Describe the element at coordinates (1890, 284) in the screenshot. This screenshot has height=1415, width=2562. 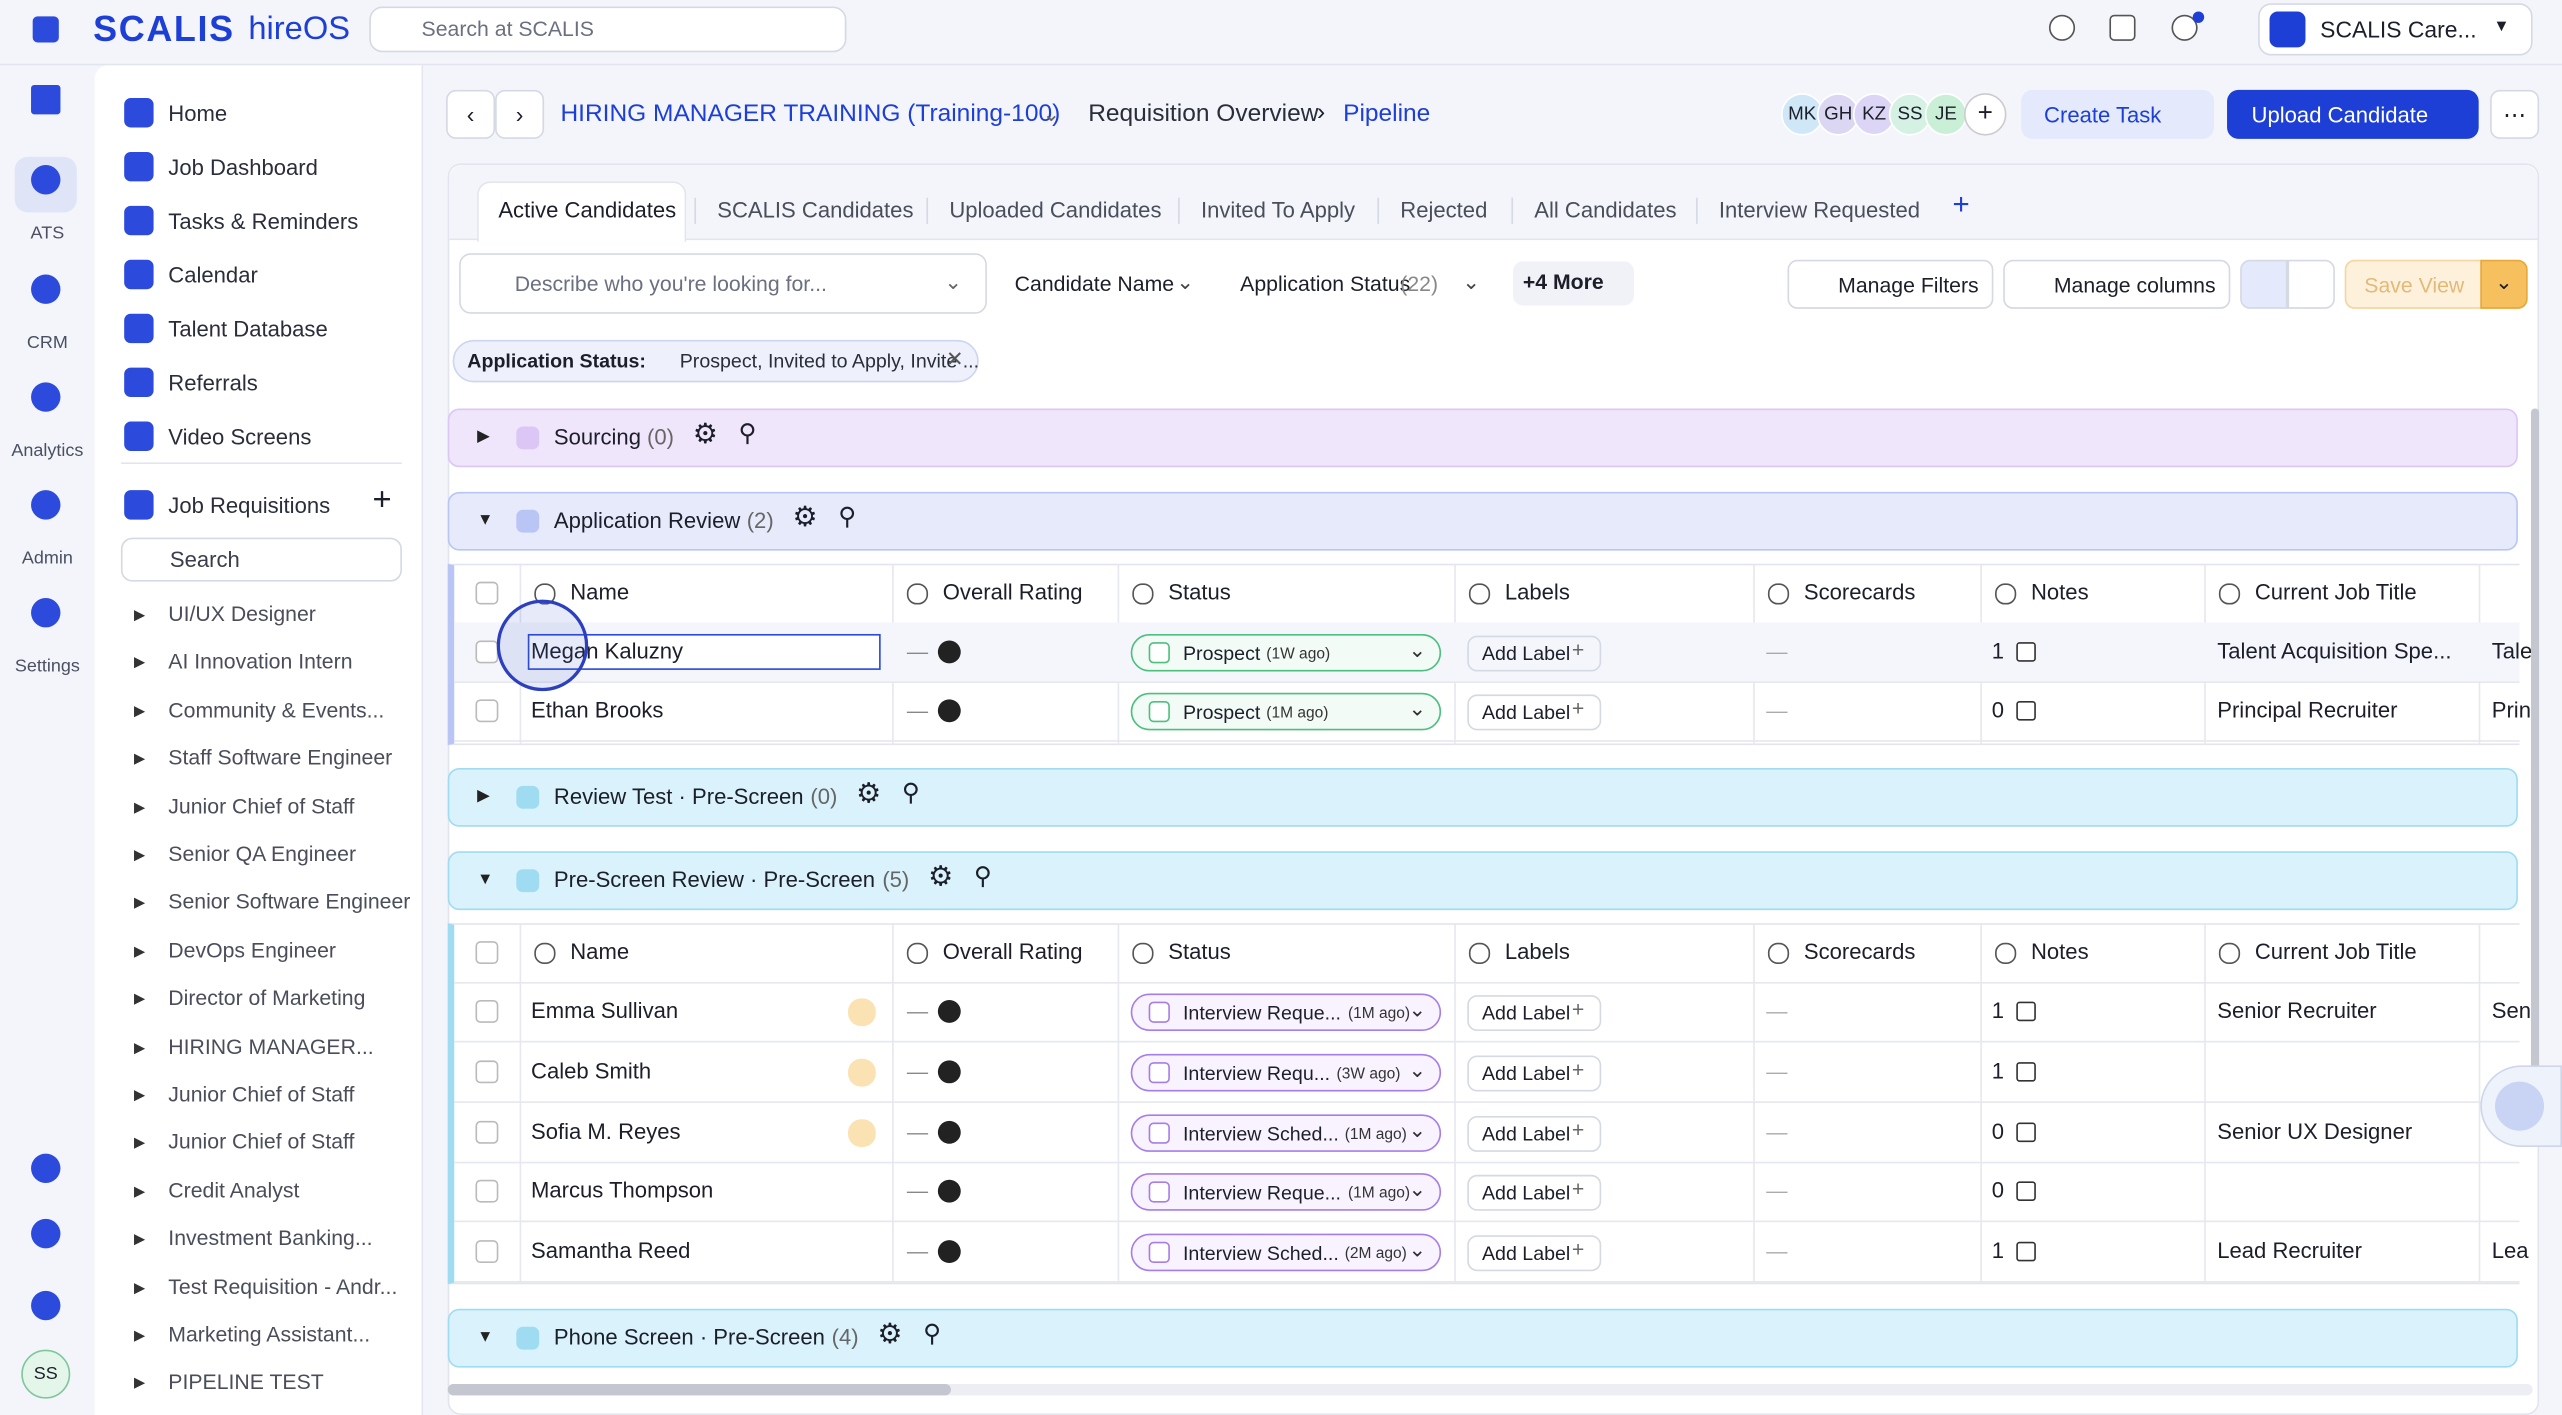
I see `manage-filters: Manage Filters` at that location.